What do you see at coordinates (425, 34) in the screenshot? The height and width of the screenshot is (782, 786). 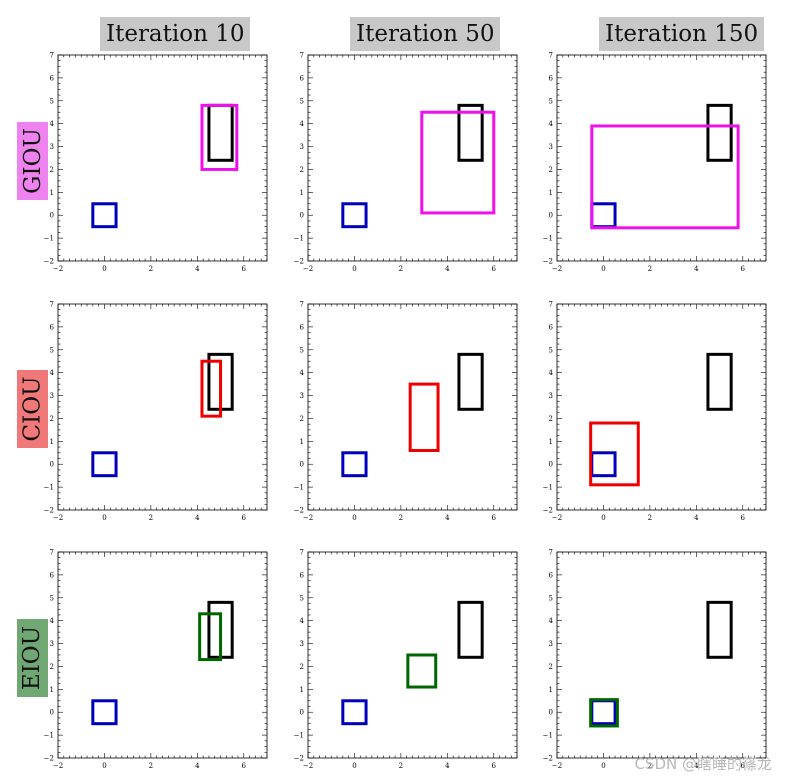 I see `column-title-2: Iteration 50` at bounding box center [425, 34].